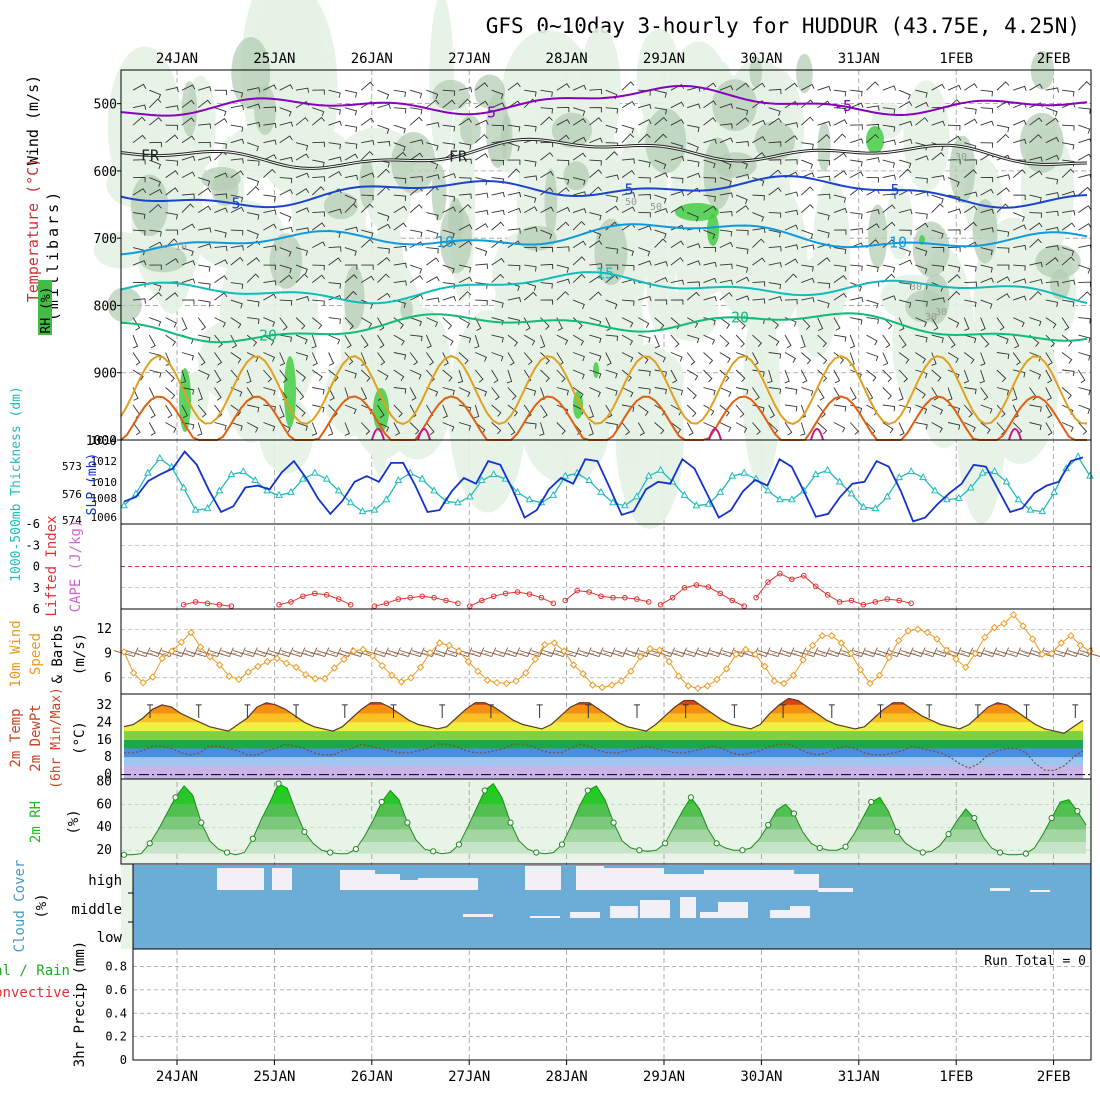 This screenshot has width=1100, height=1100. Describe the element at coordinates (33, 524) in the screenshot. I see `lifted-ytick-label: -6` at that location.